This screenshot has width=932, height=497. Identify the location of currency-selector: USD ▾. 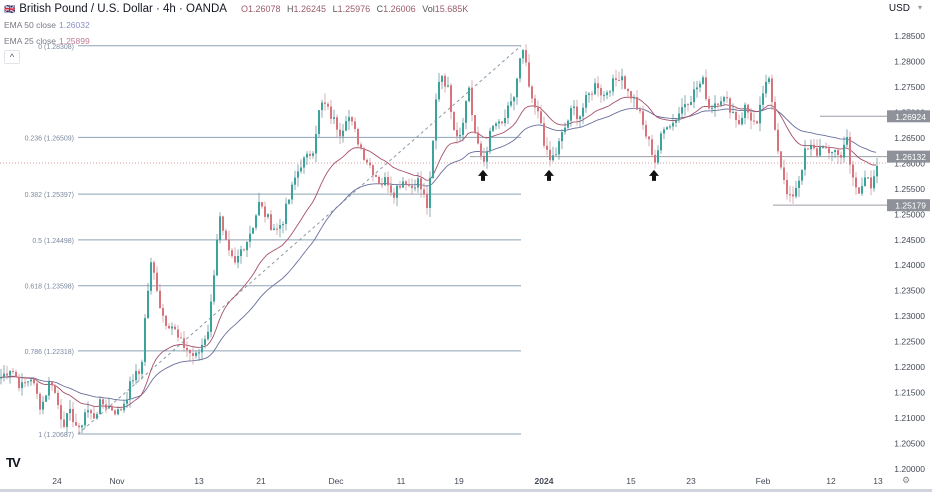
(905, 8).